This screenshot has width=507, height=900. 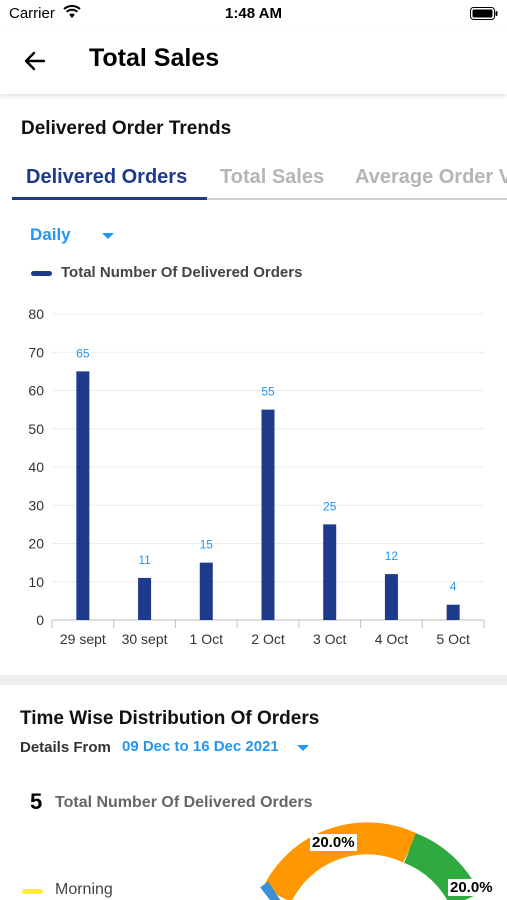 I want to click on status-time: 1:48 AM, so click(x=253, y=13).